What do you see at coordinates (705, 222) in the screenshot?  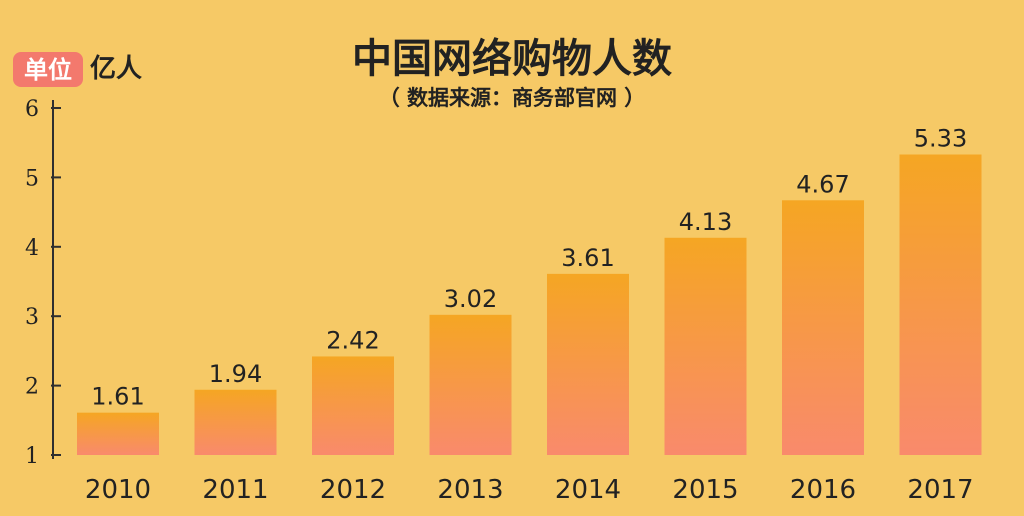 I see `bar-value-label: 4.13` at bounding box center [705, 222].